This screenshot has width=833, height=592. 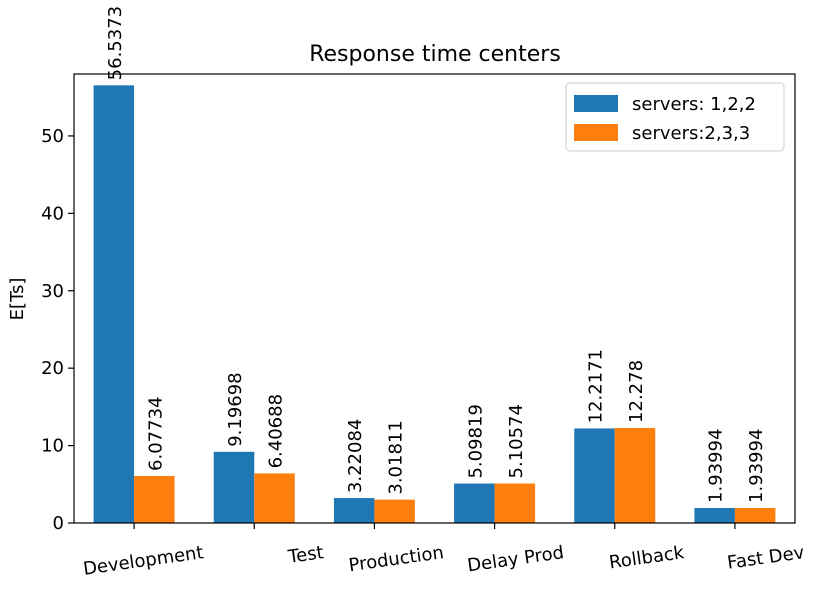 I want to click on bar-value-label: 12.278, so click(x=636, y=391).